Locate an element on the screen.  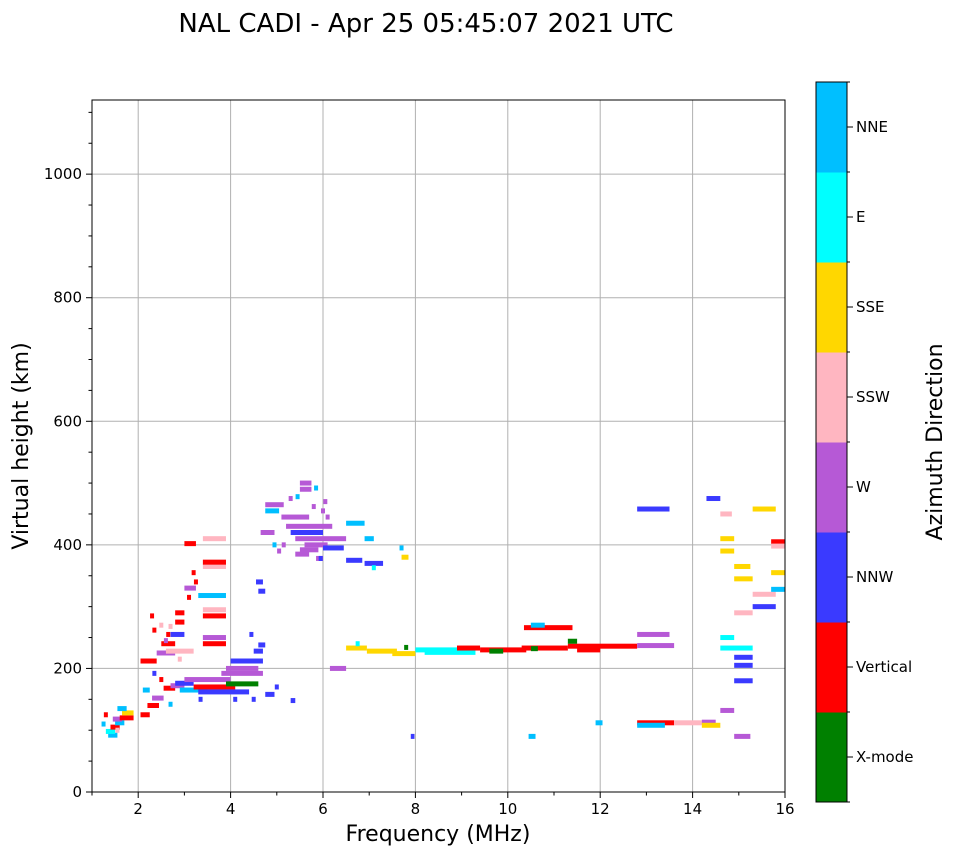
y-tick-label: 400 is located at coordinates (67, 545).